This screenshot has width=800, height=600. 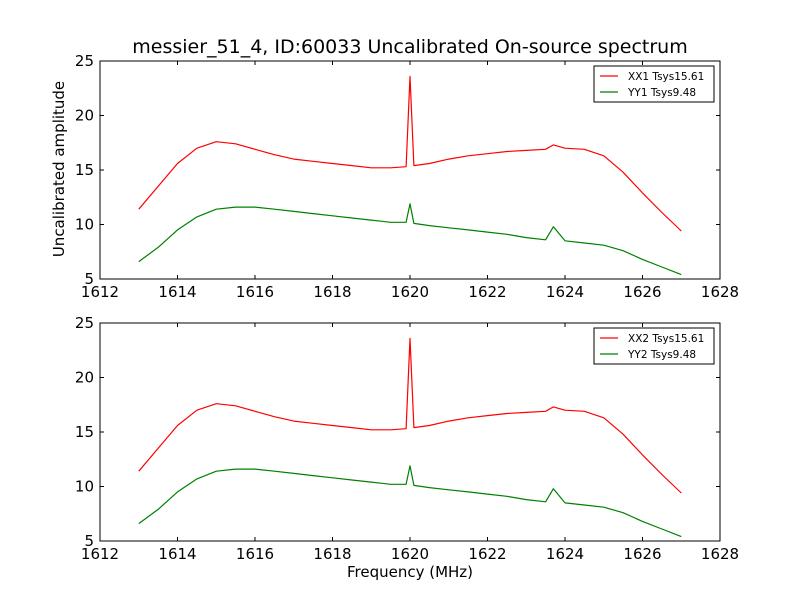 I want to click on legend-entry: XX2 Tsys15.61, so click(x=666, y=339).